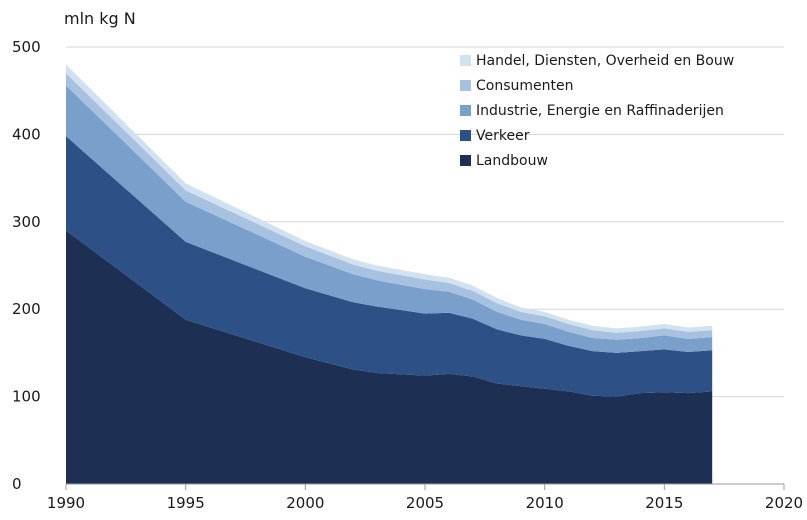 The height and width of the screenshot is (520, 807). I want to click on legend-item: Handel, Diensten, Overheid en Bouw, so click(597, 61).